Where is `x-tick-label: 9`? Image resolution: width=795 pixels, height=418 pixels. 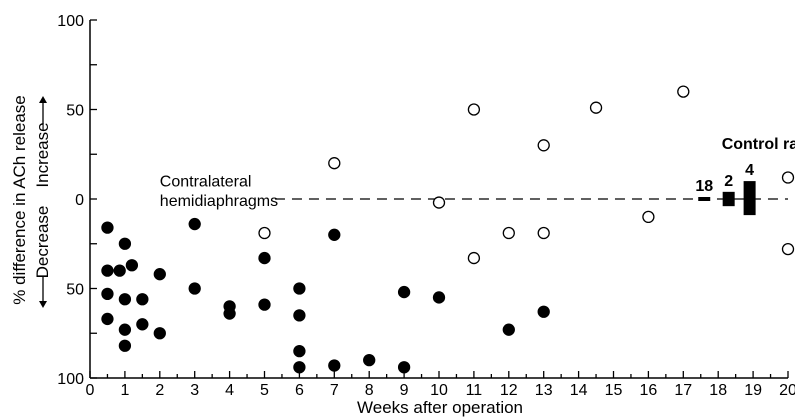
x-tick-label: 9 is located at coordinates (404, 390).